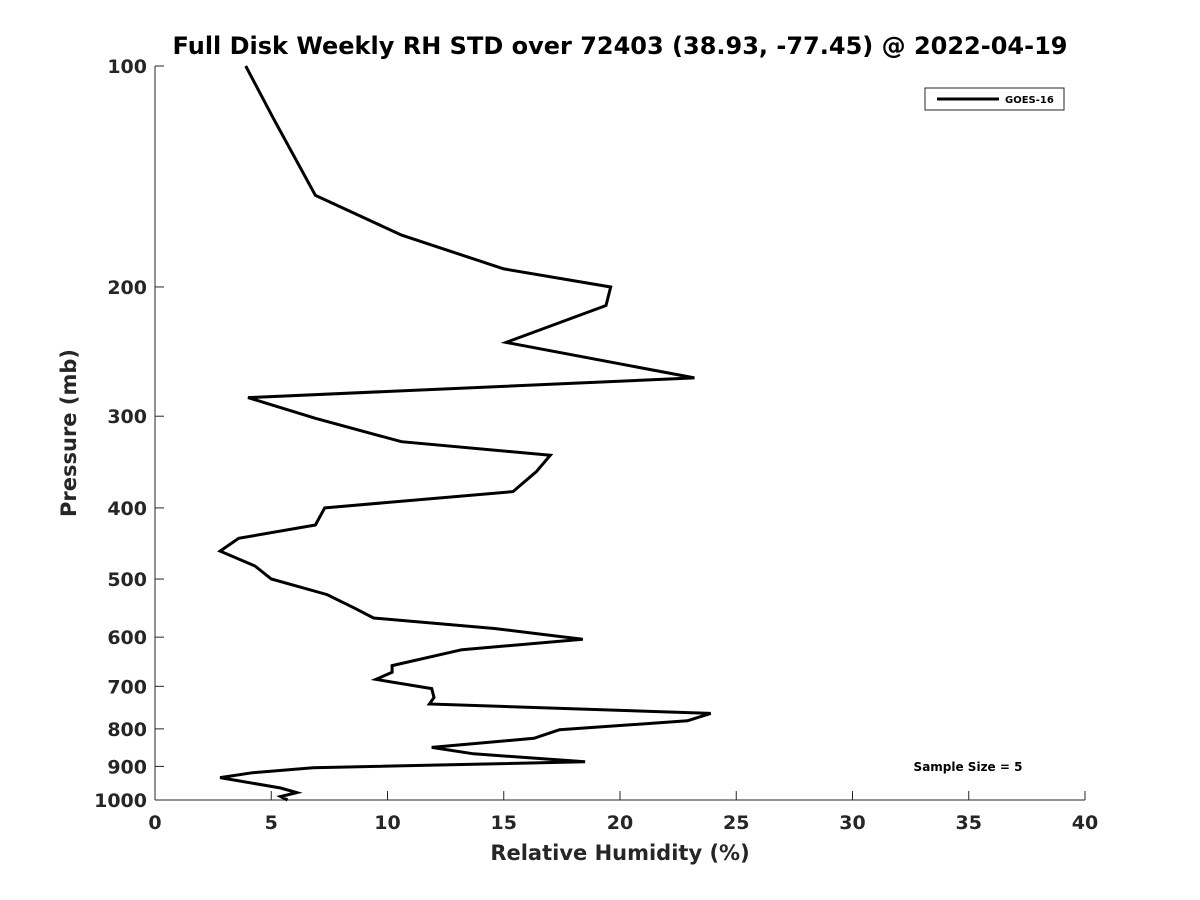 This screenshot has height=900, width=1200. I want to click on y-tick-label: 200, so click(127, 288).